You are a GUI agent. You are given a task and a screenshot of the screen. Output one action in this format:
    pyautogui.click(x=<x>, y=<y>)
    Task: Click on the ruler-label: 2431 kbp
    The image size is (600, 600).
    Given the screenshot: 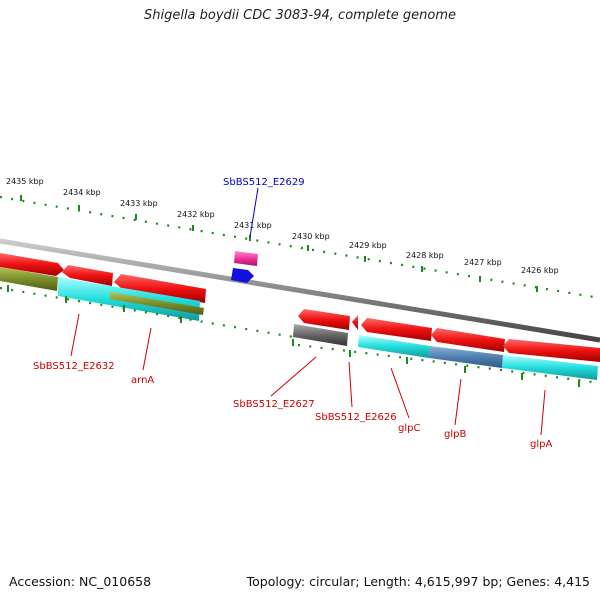 What is the action you would take?
    pyautogui.click(x=253, y=225)
    